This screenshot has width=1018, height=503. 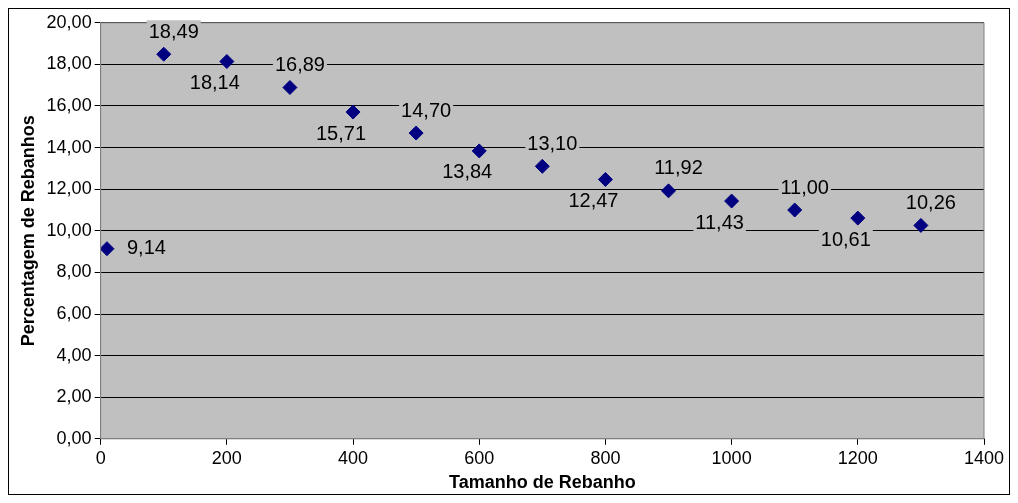 What do you see at coordinates (146, 247) in the screenshot?
I see `data-label: 9,14` at bounding box center [146, 247].